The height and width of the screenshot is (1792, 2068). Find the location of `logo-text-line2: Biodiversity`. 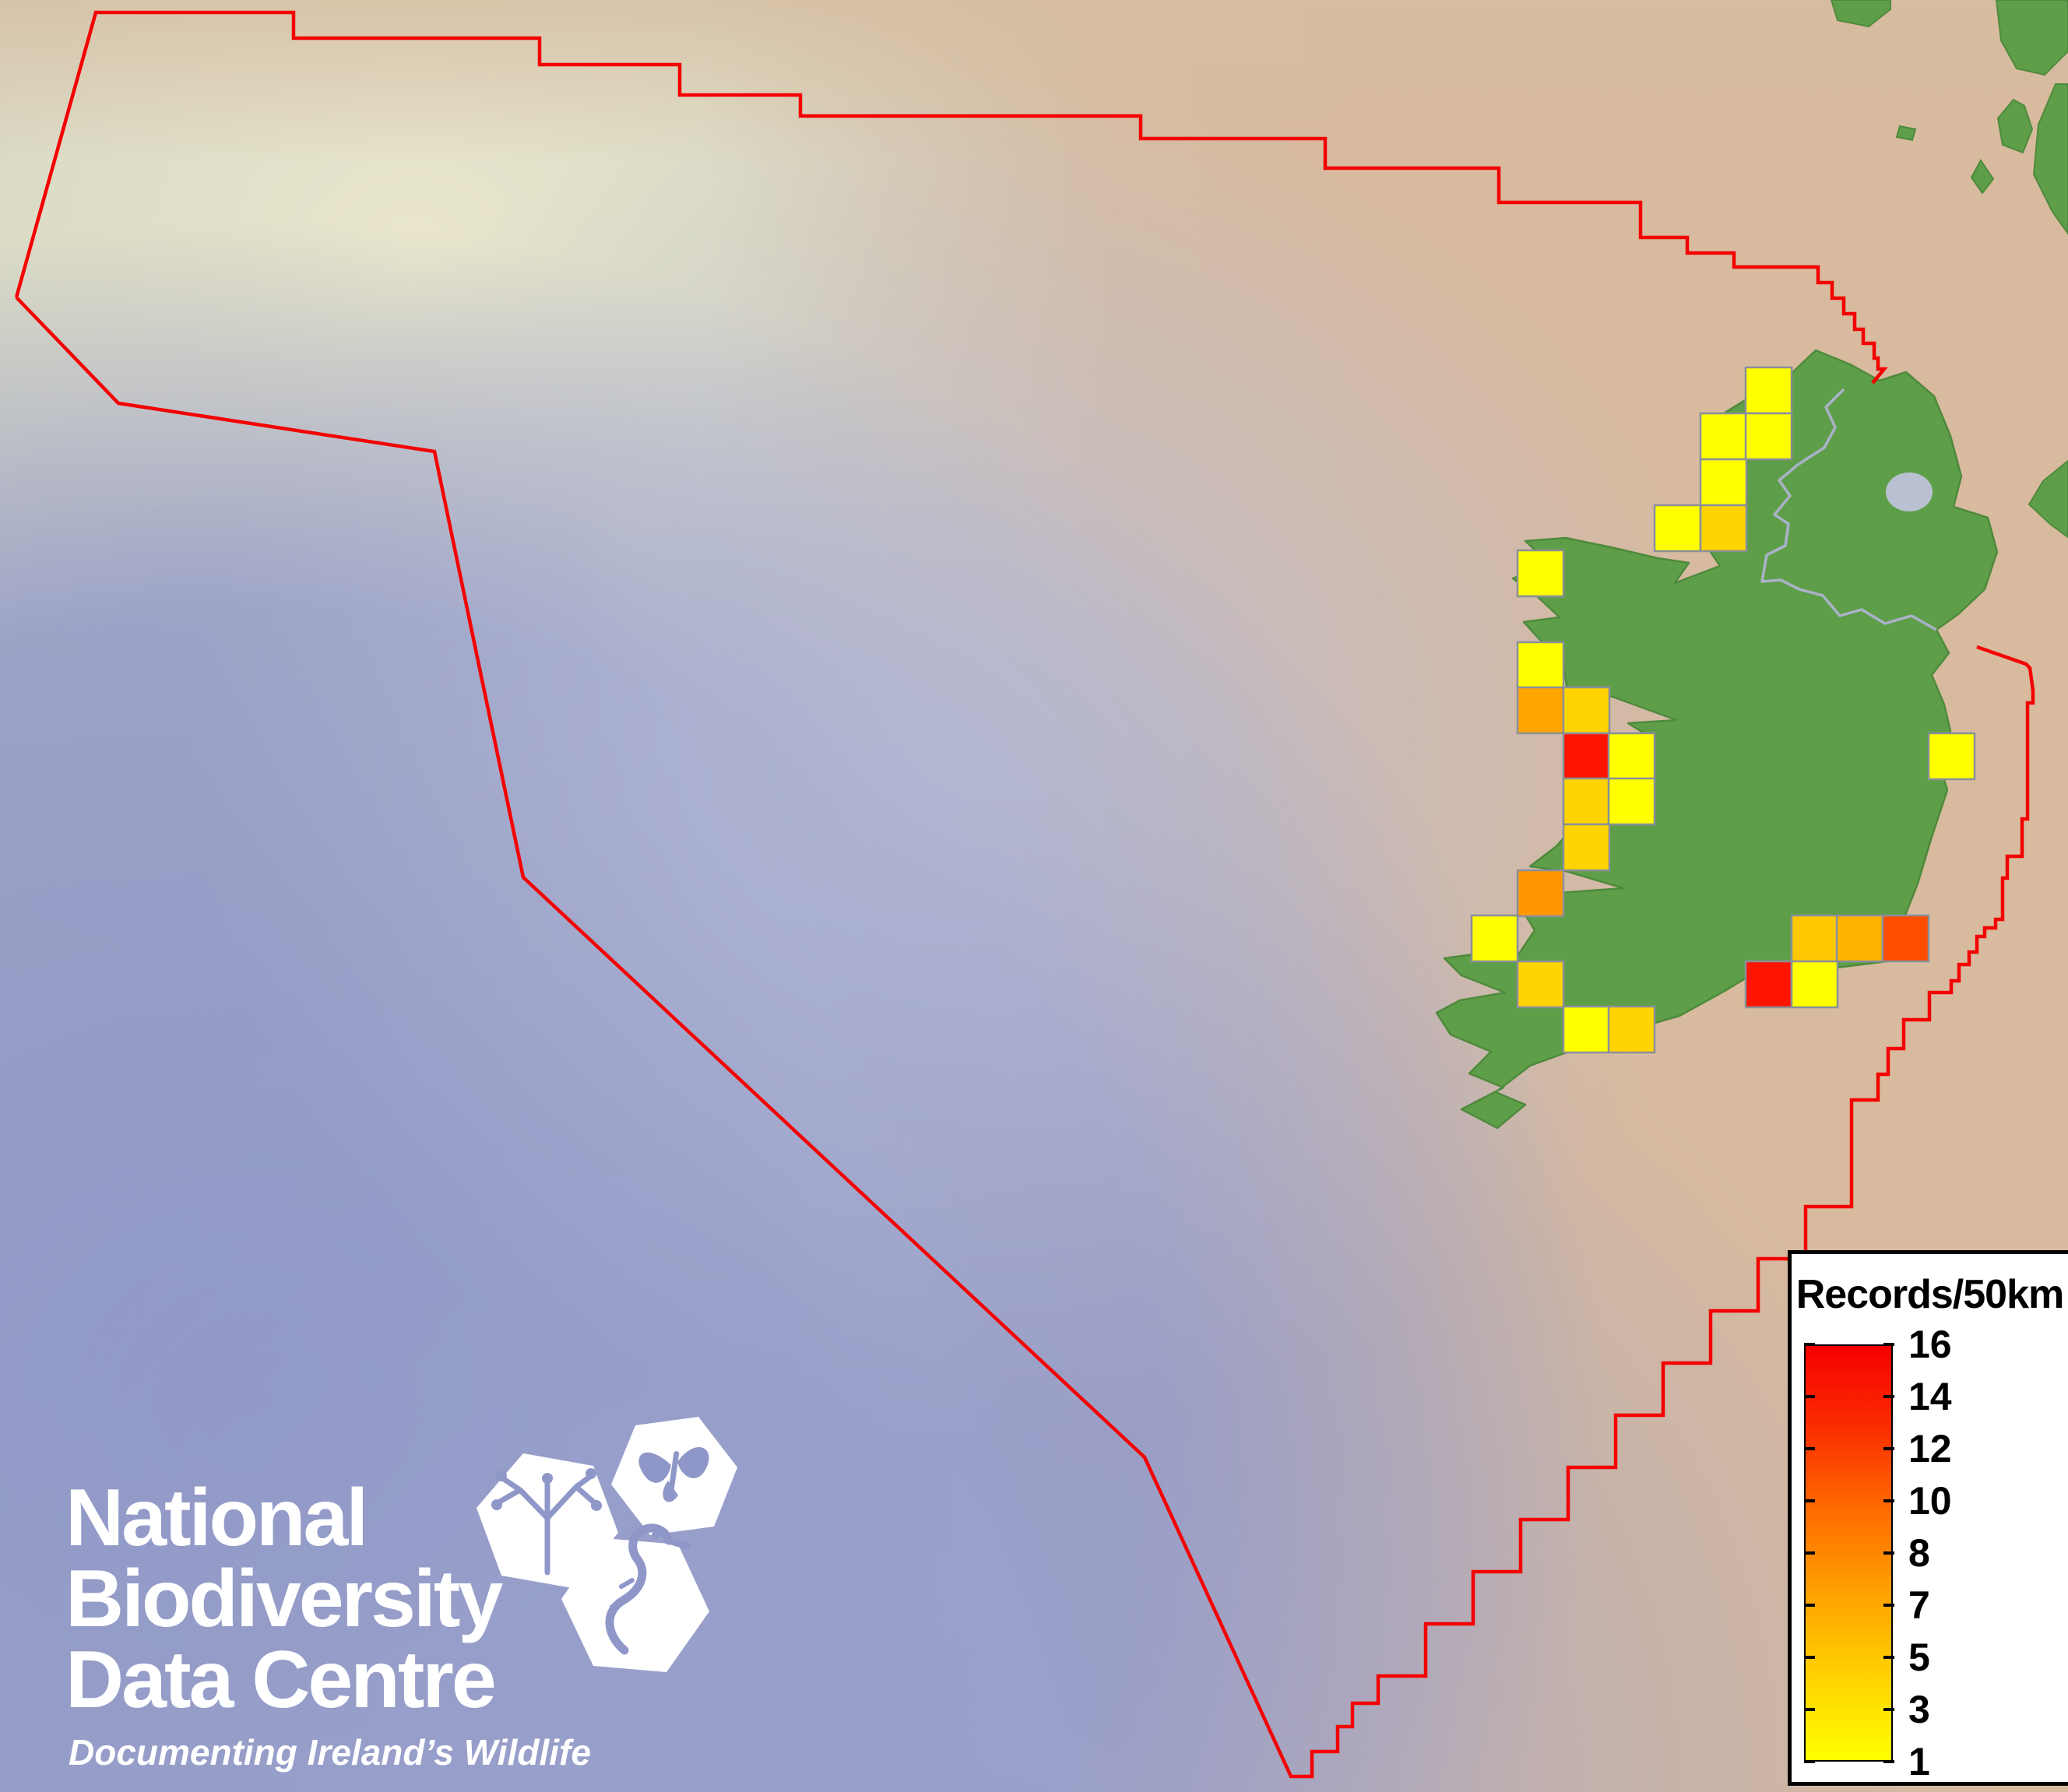

logo-text-line2: Biodiversity is located at coordinates (284, 1599).